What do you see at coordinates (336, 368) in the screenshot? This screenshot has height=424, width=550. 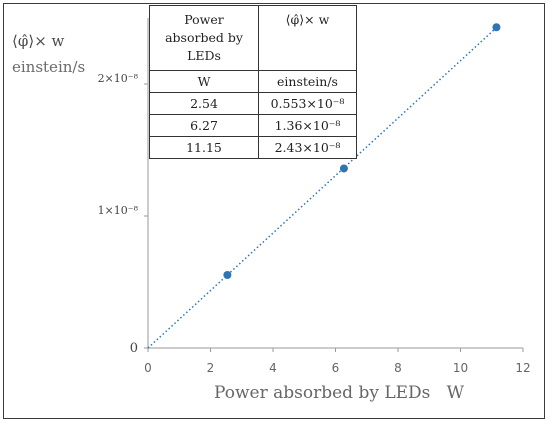 I see `x-tick-label: 6` at bounding box center [336, 368].